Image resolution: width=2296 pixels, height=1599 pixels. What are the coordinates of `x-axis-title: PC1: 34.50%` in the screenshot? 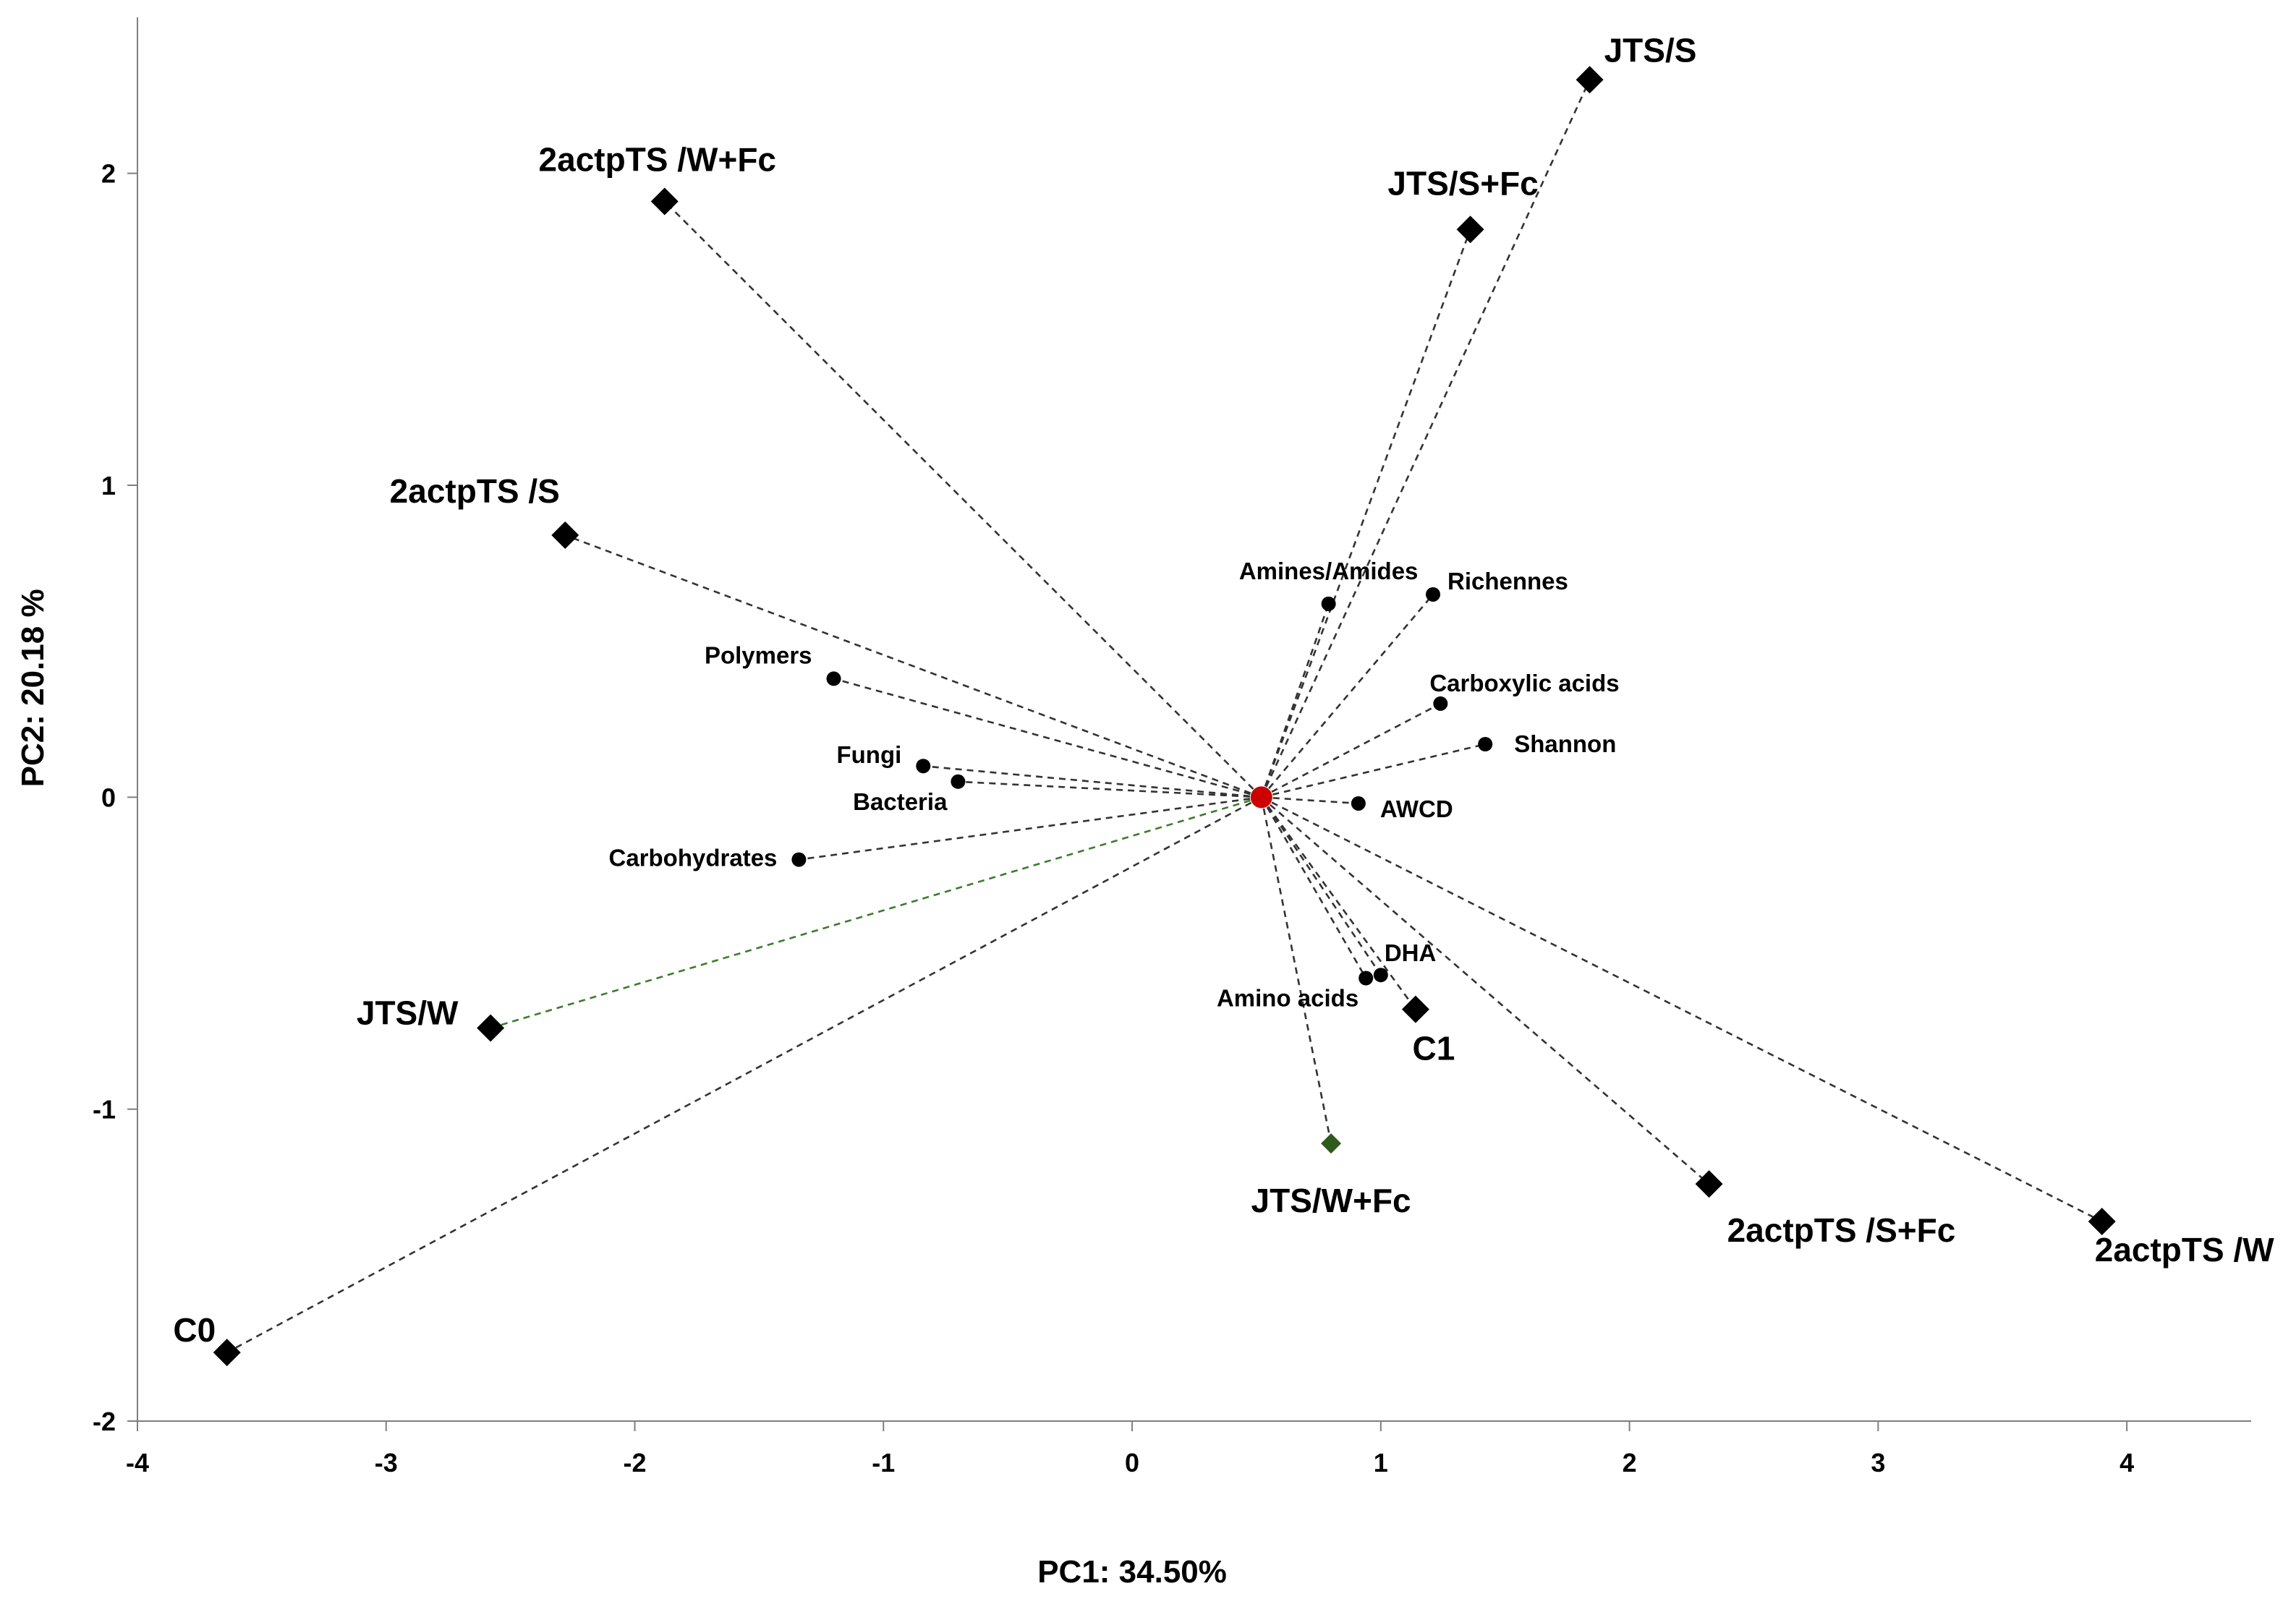 It's located at (1132, 1572).